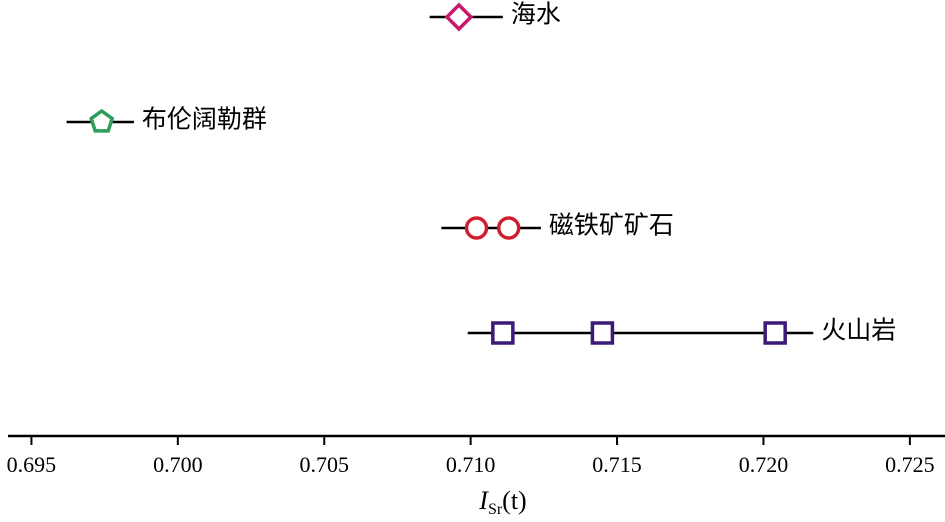  I want to click on x-tick-label: 0.710, so click(471, 464).